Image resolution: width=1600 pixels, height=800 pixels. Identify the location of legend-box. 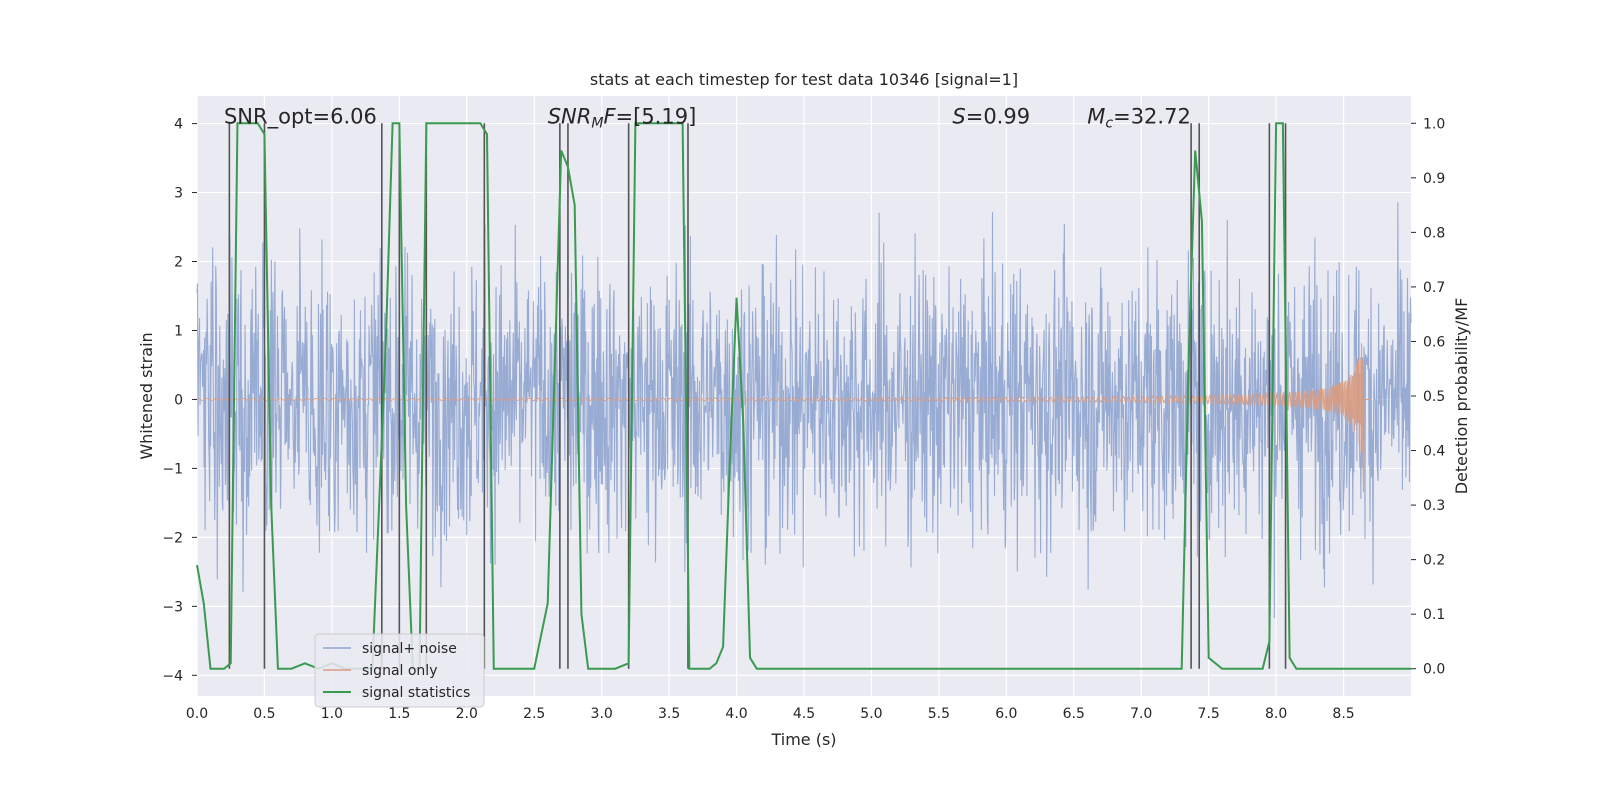
(399, 670).